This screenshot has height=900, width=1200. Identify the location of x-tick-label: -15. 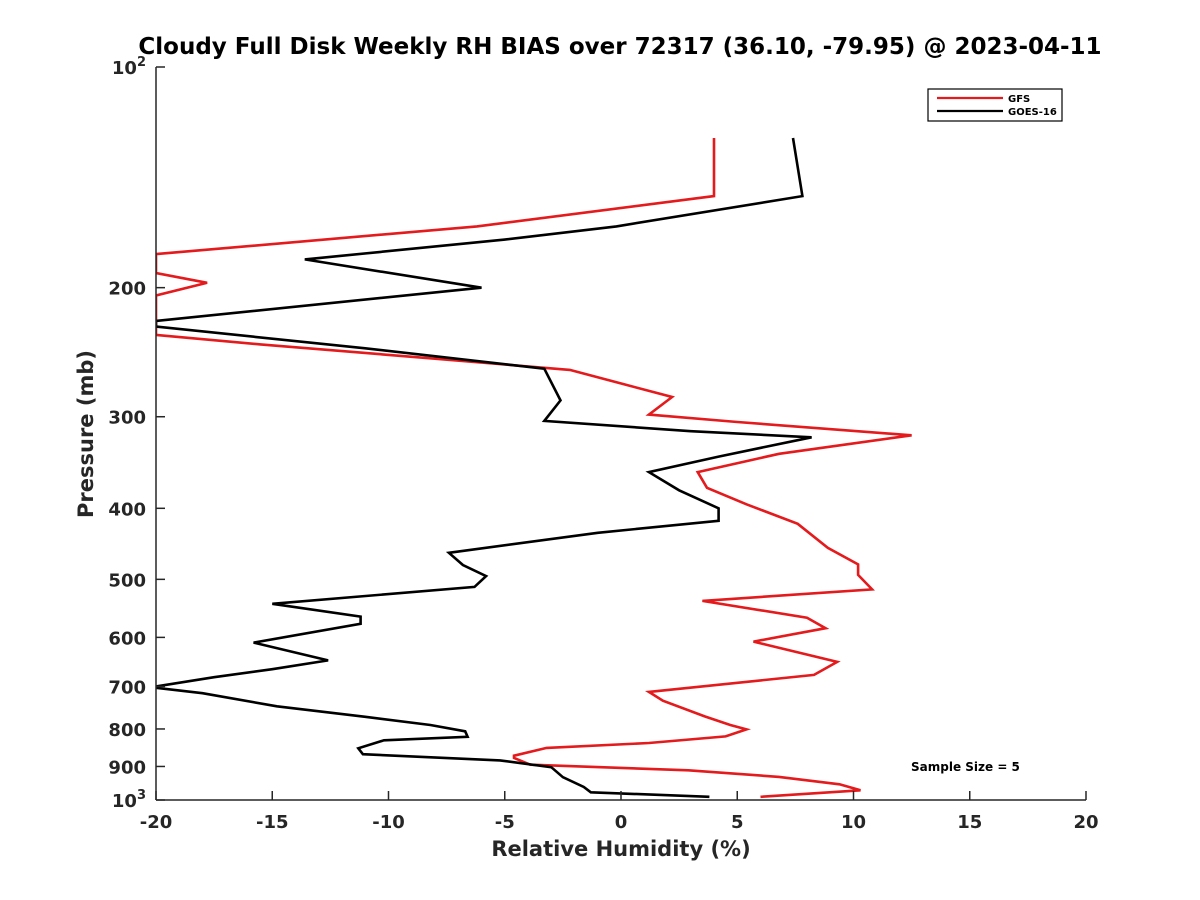
(272, 822).